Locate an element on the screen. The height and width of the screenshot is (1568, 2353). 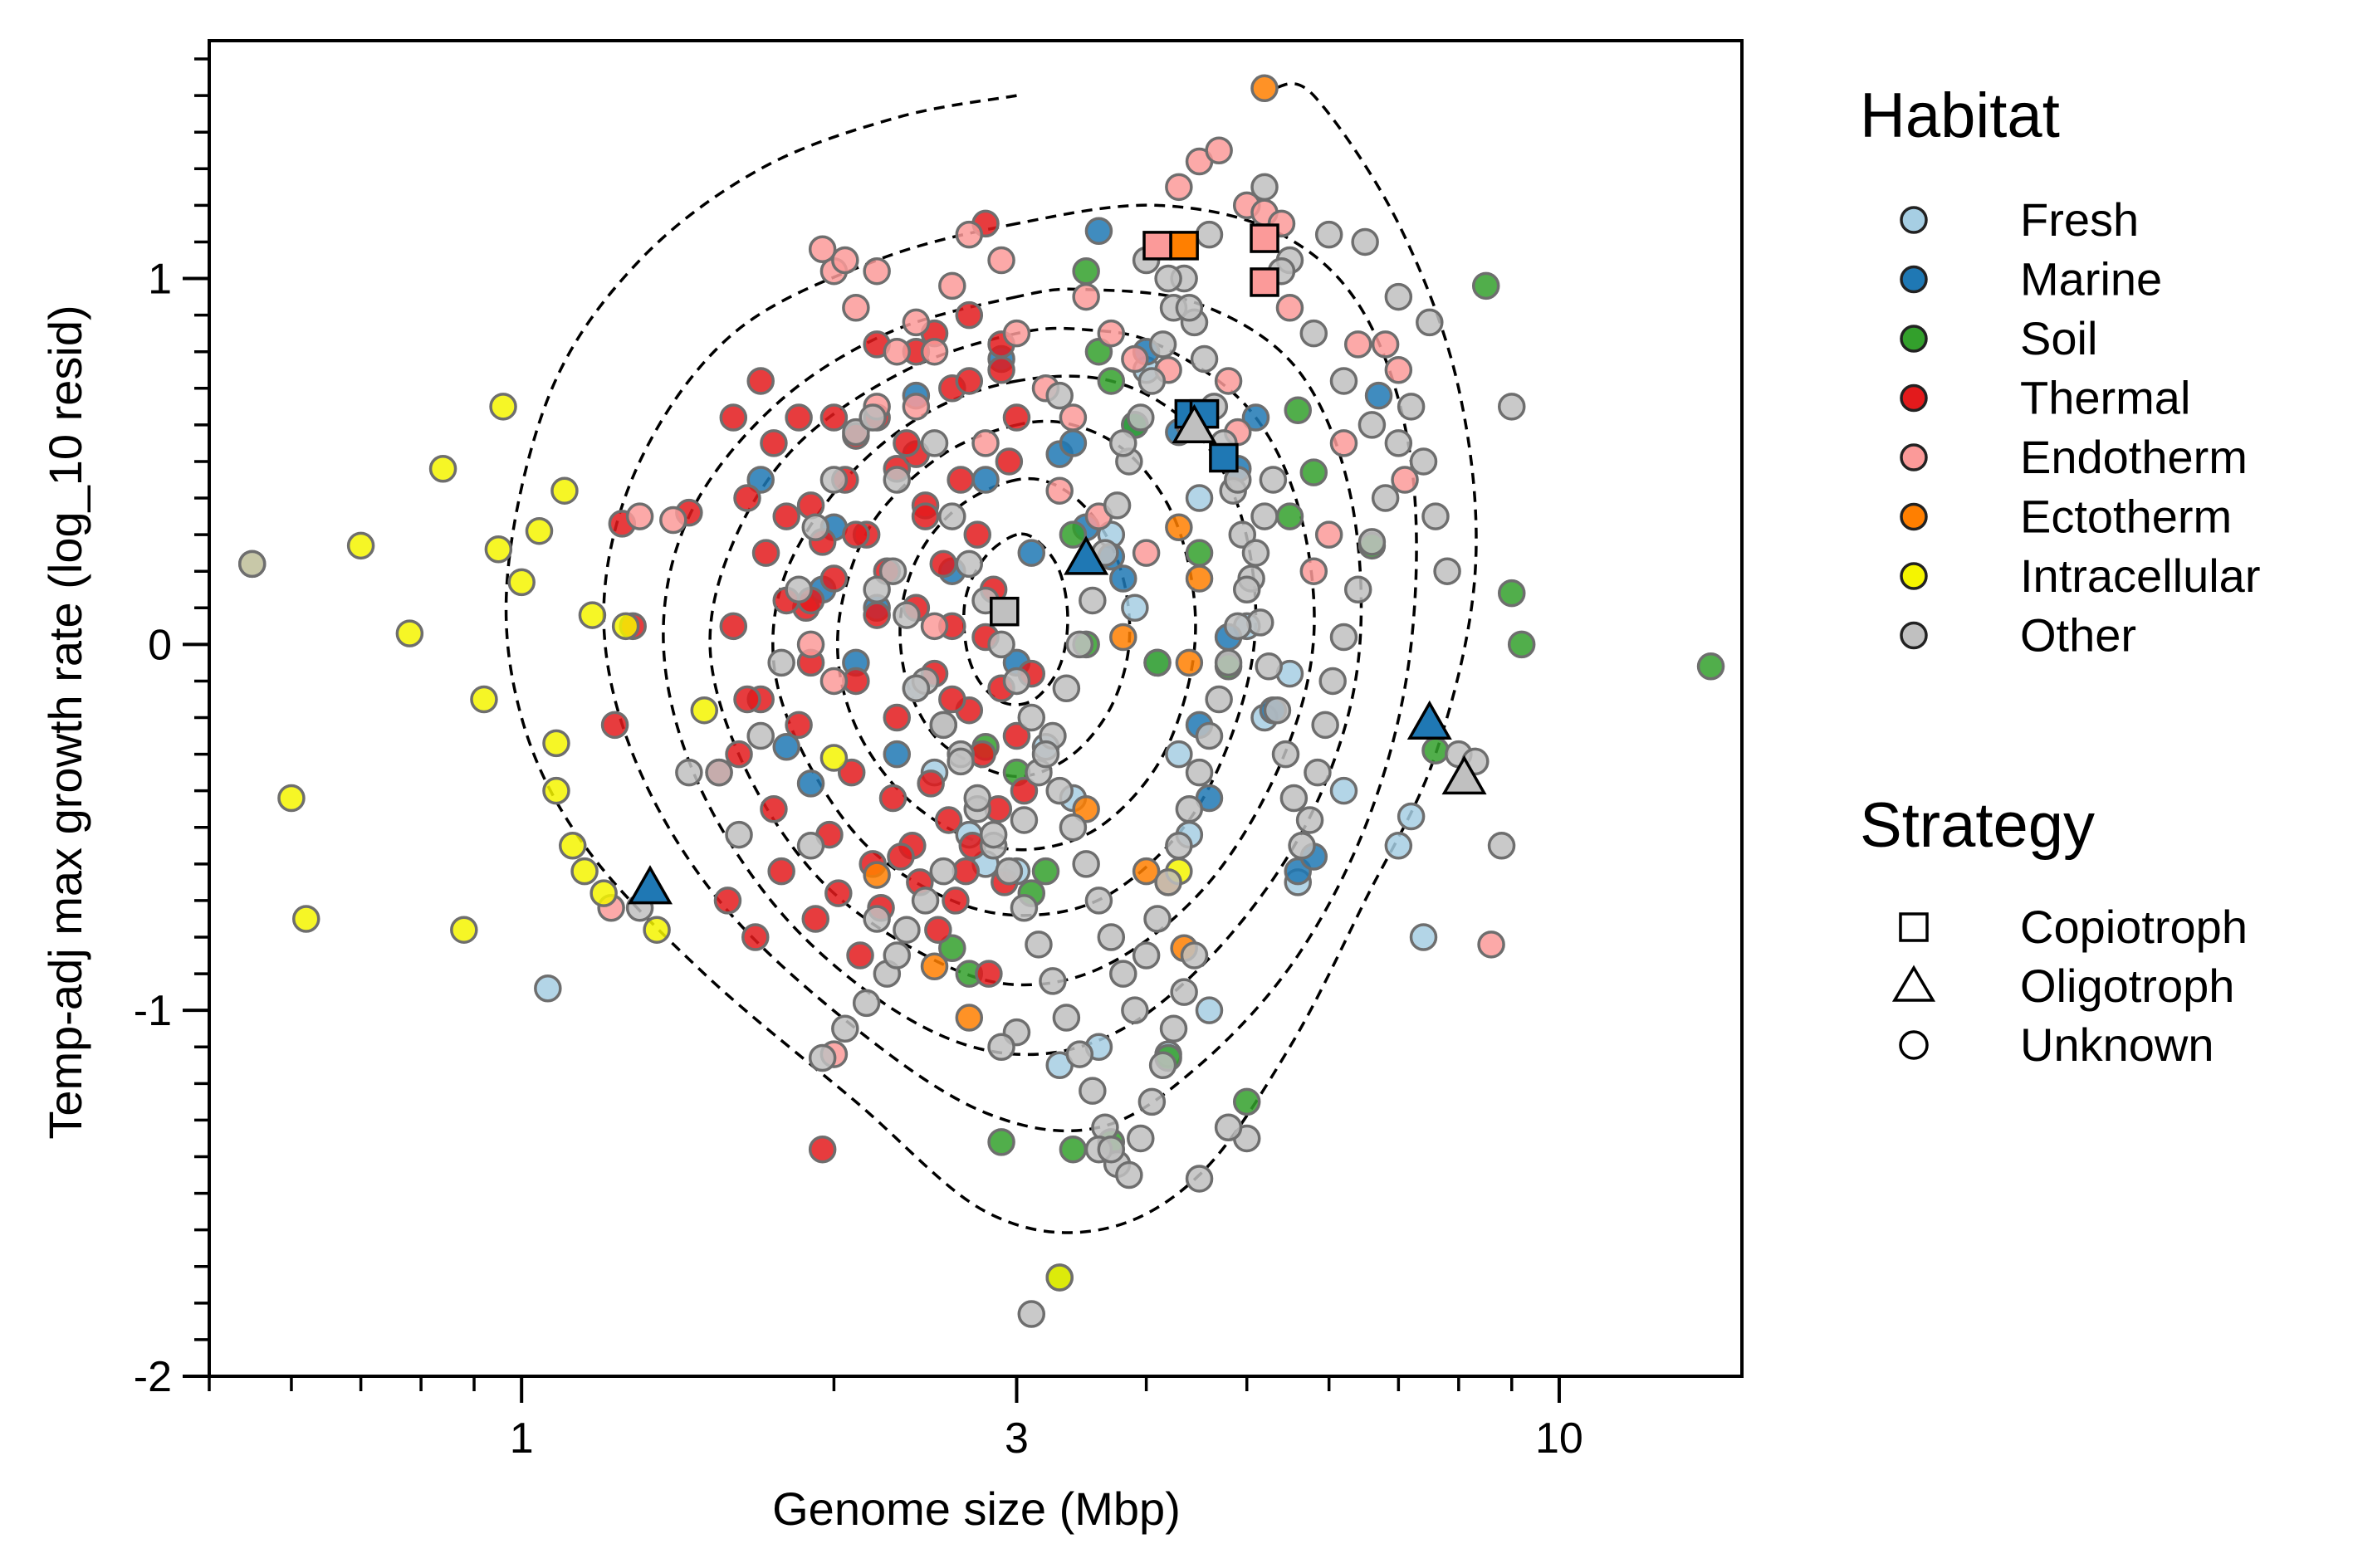
legend-label-copiotroph: Copiotroph is located at coordinates (2134, 927).